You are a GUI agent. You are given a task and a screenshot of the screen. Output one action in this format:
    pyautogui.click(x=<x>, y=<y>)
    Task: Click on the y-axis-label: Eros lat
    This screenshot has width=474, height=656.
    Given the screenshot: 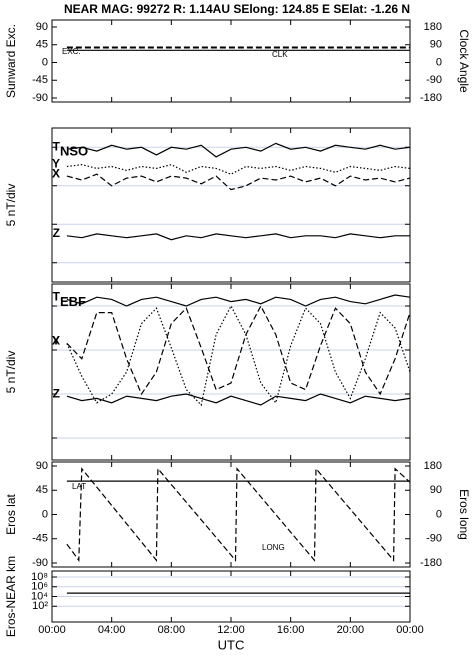 What is the action you would take?
    pyautogui.click(x=11, y=513)
    